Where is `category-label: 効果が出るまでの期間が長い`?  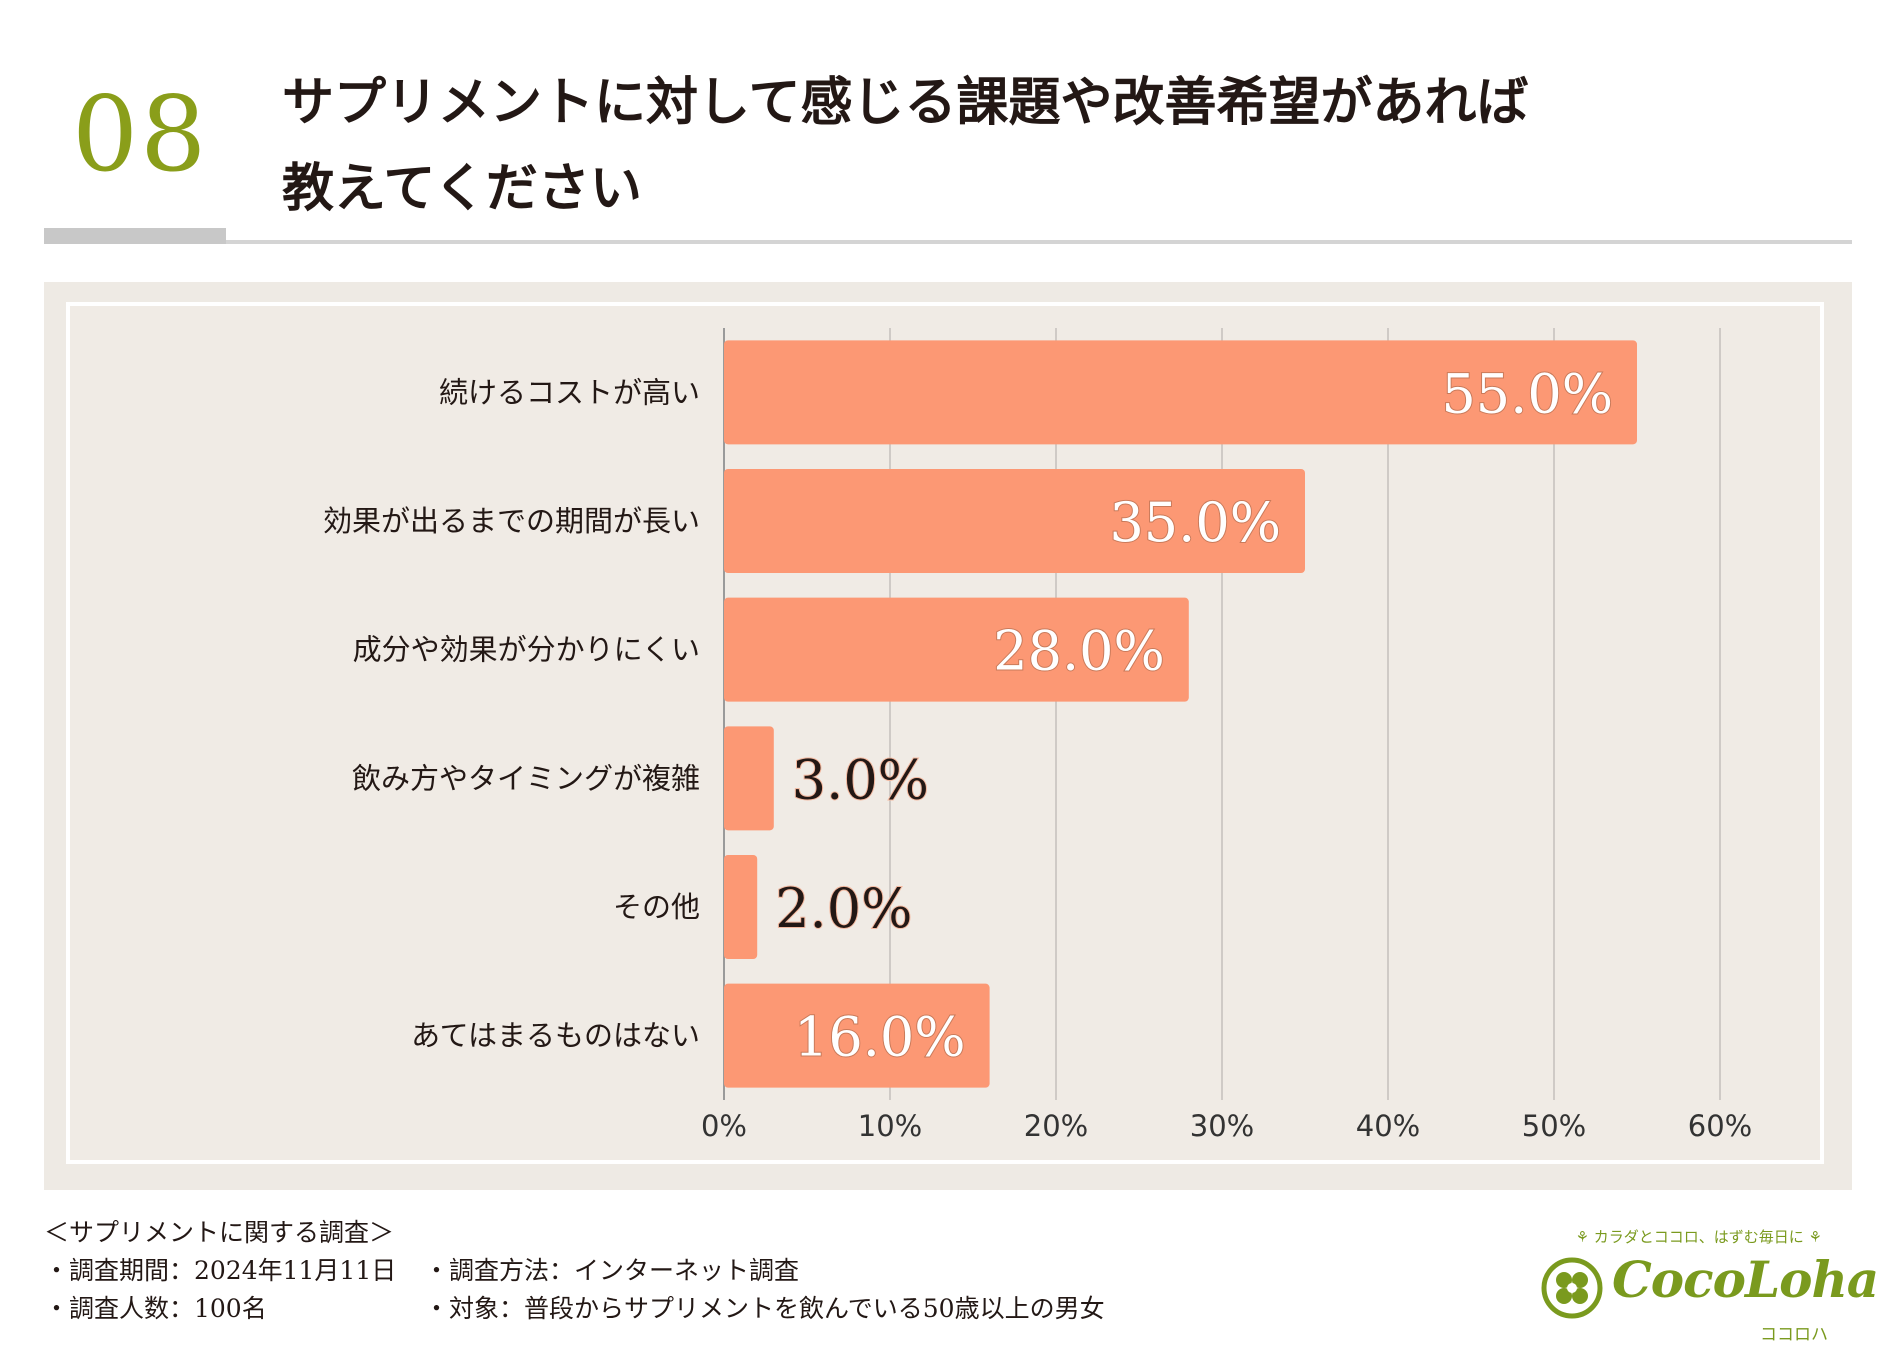
category-label: 効果が出るまでの期間が長い is located at coordinates (511, 521).